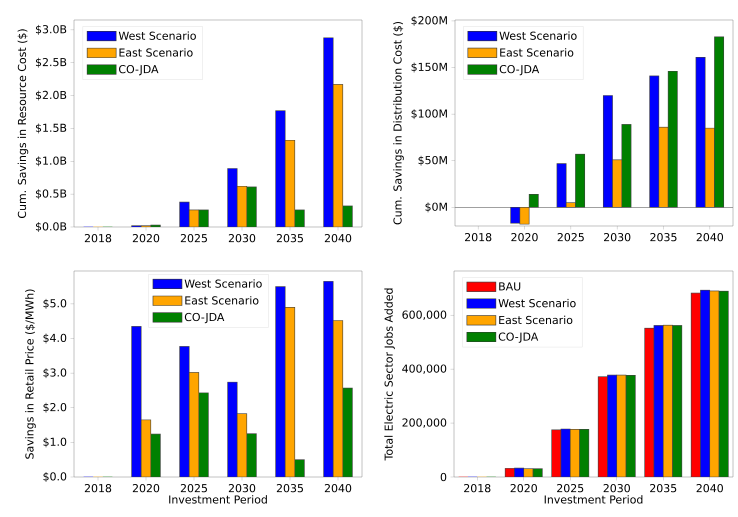  Describe the element at coordinates (54, 407) in the screenshot. I see `y-tick-label: $2.0` at that location.